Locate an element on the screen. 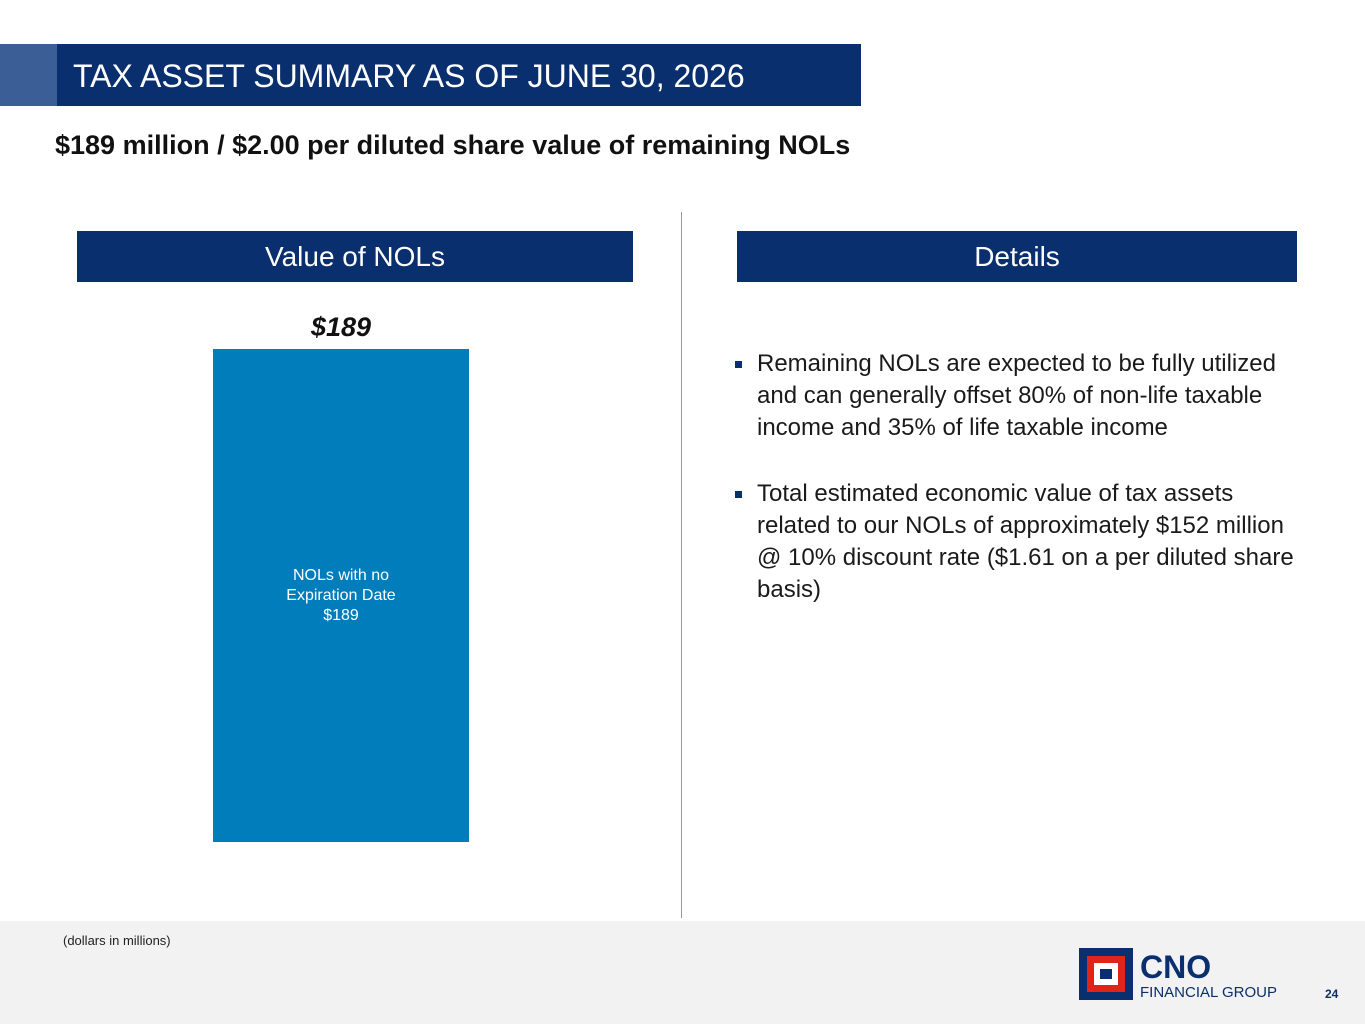  bar-label: NOLs with no Expiration Date $189 is located at coordinates (341, 596).